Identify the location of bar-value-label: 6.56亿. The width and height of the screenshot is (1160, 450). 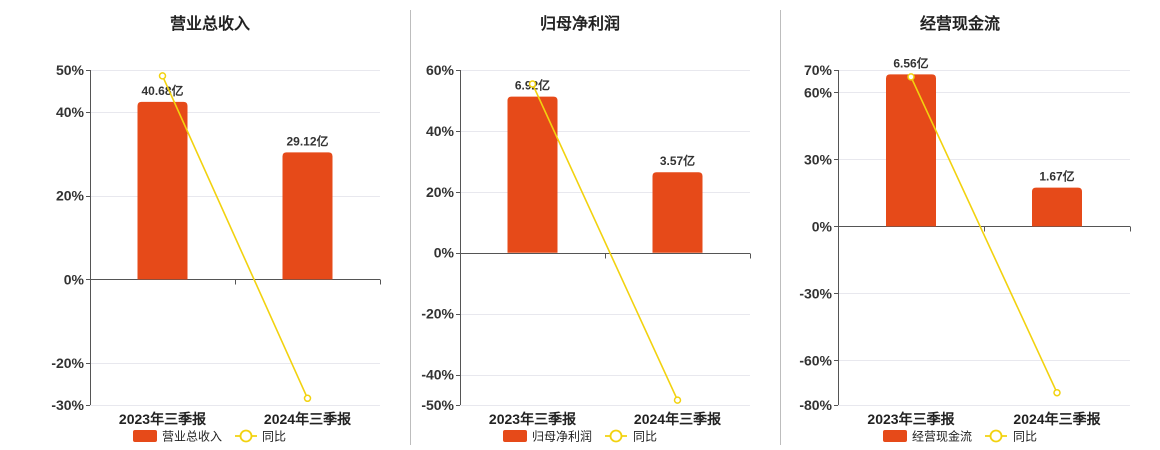
(910, 62).